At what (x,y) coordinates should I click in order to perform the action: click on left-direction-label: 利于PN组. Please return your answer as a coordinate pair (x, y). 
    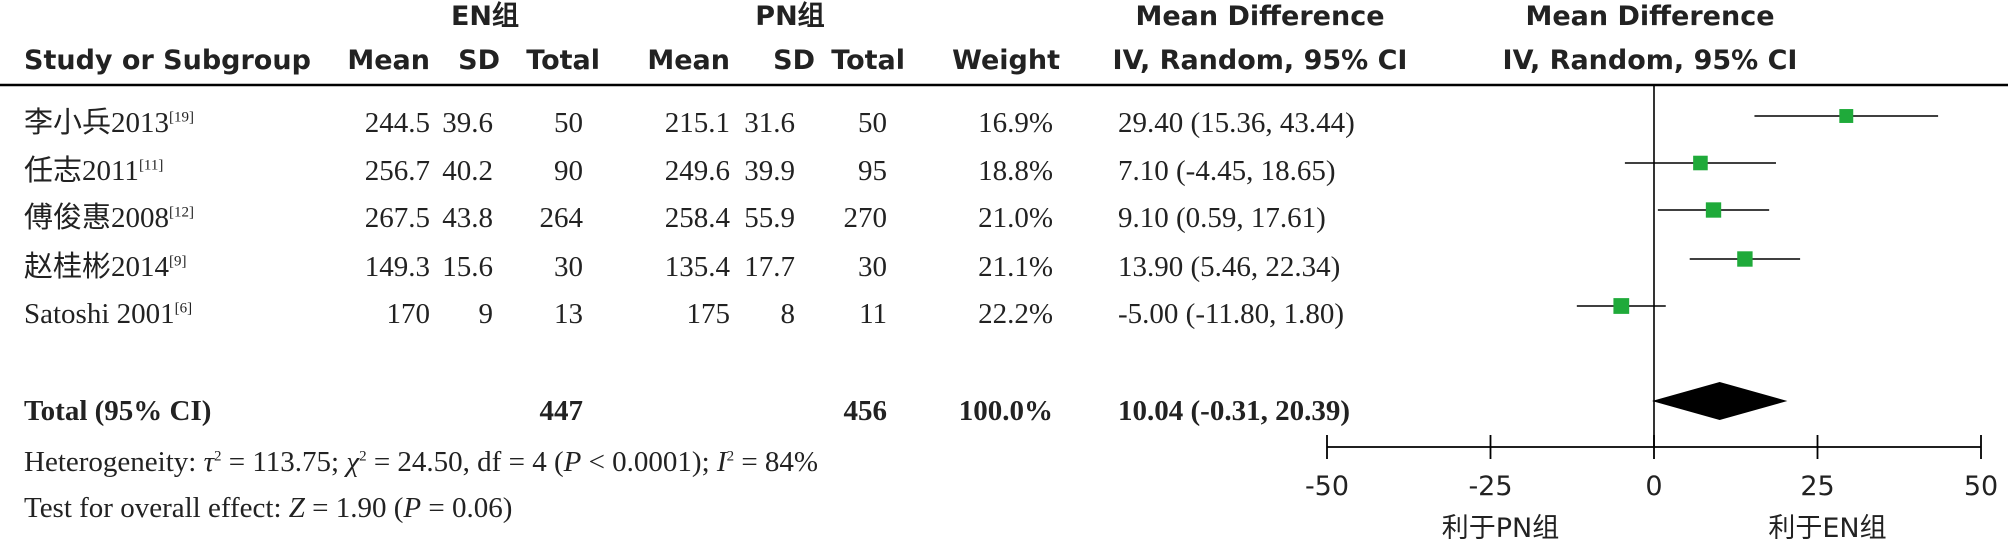
    Looking at the image, I should click on (1500, 528).